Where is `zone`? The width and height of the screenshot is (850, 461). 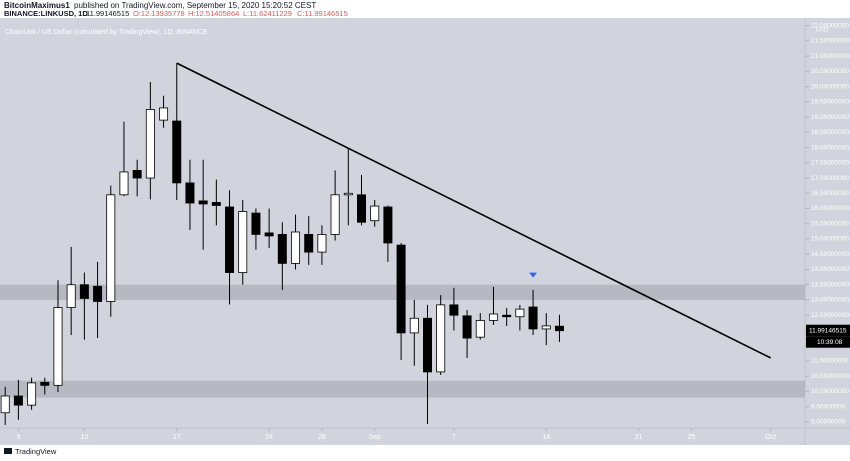
zone is located at coordinates (402, 389).